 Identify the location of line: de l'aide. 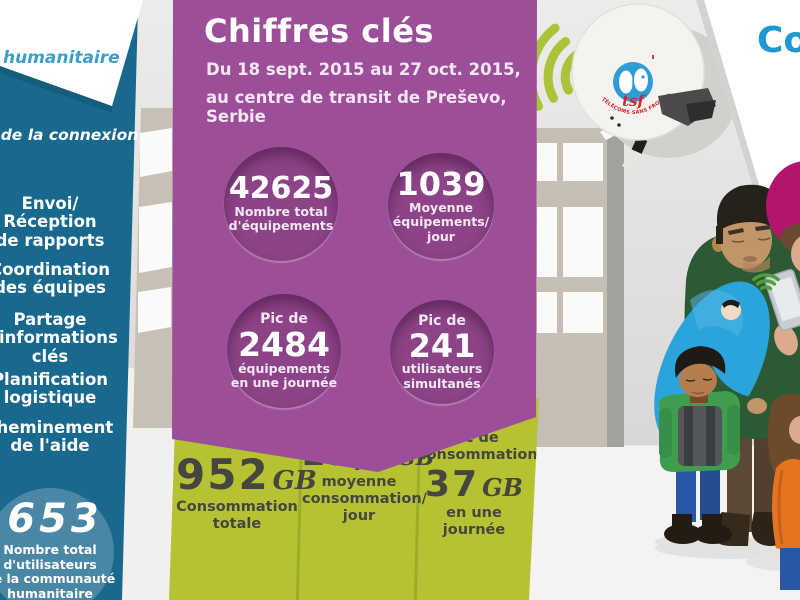
(50, 446).